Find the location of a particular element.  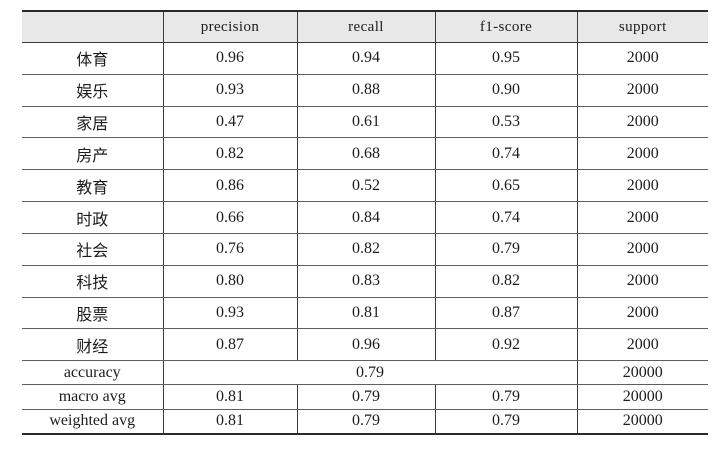

row-label: 时政 is located at coordinates (92, 217).